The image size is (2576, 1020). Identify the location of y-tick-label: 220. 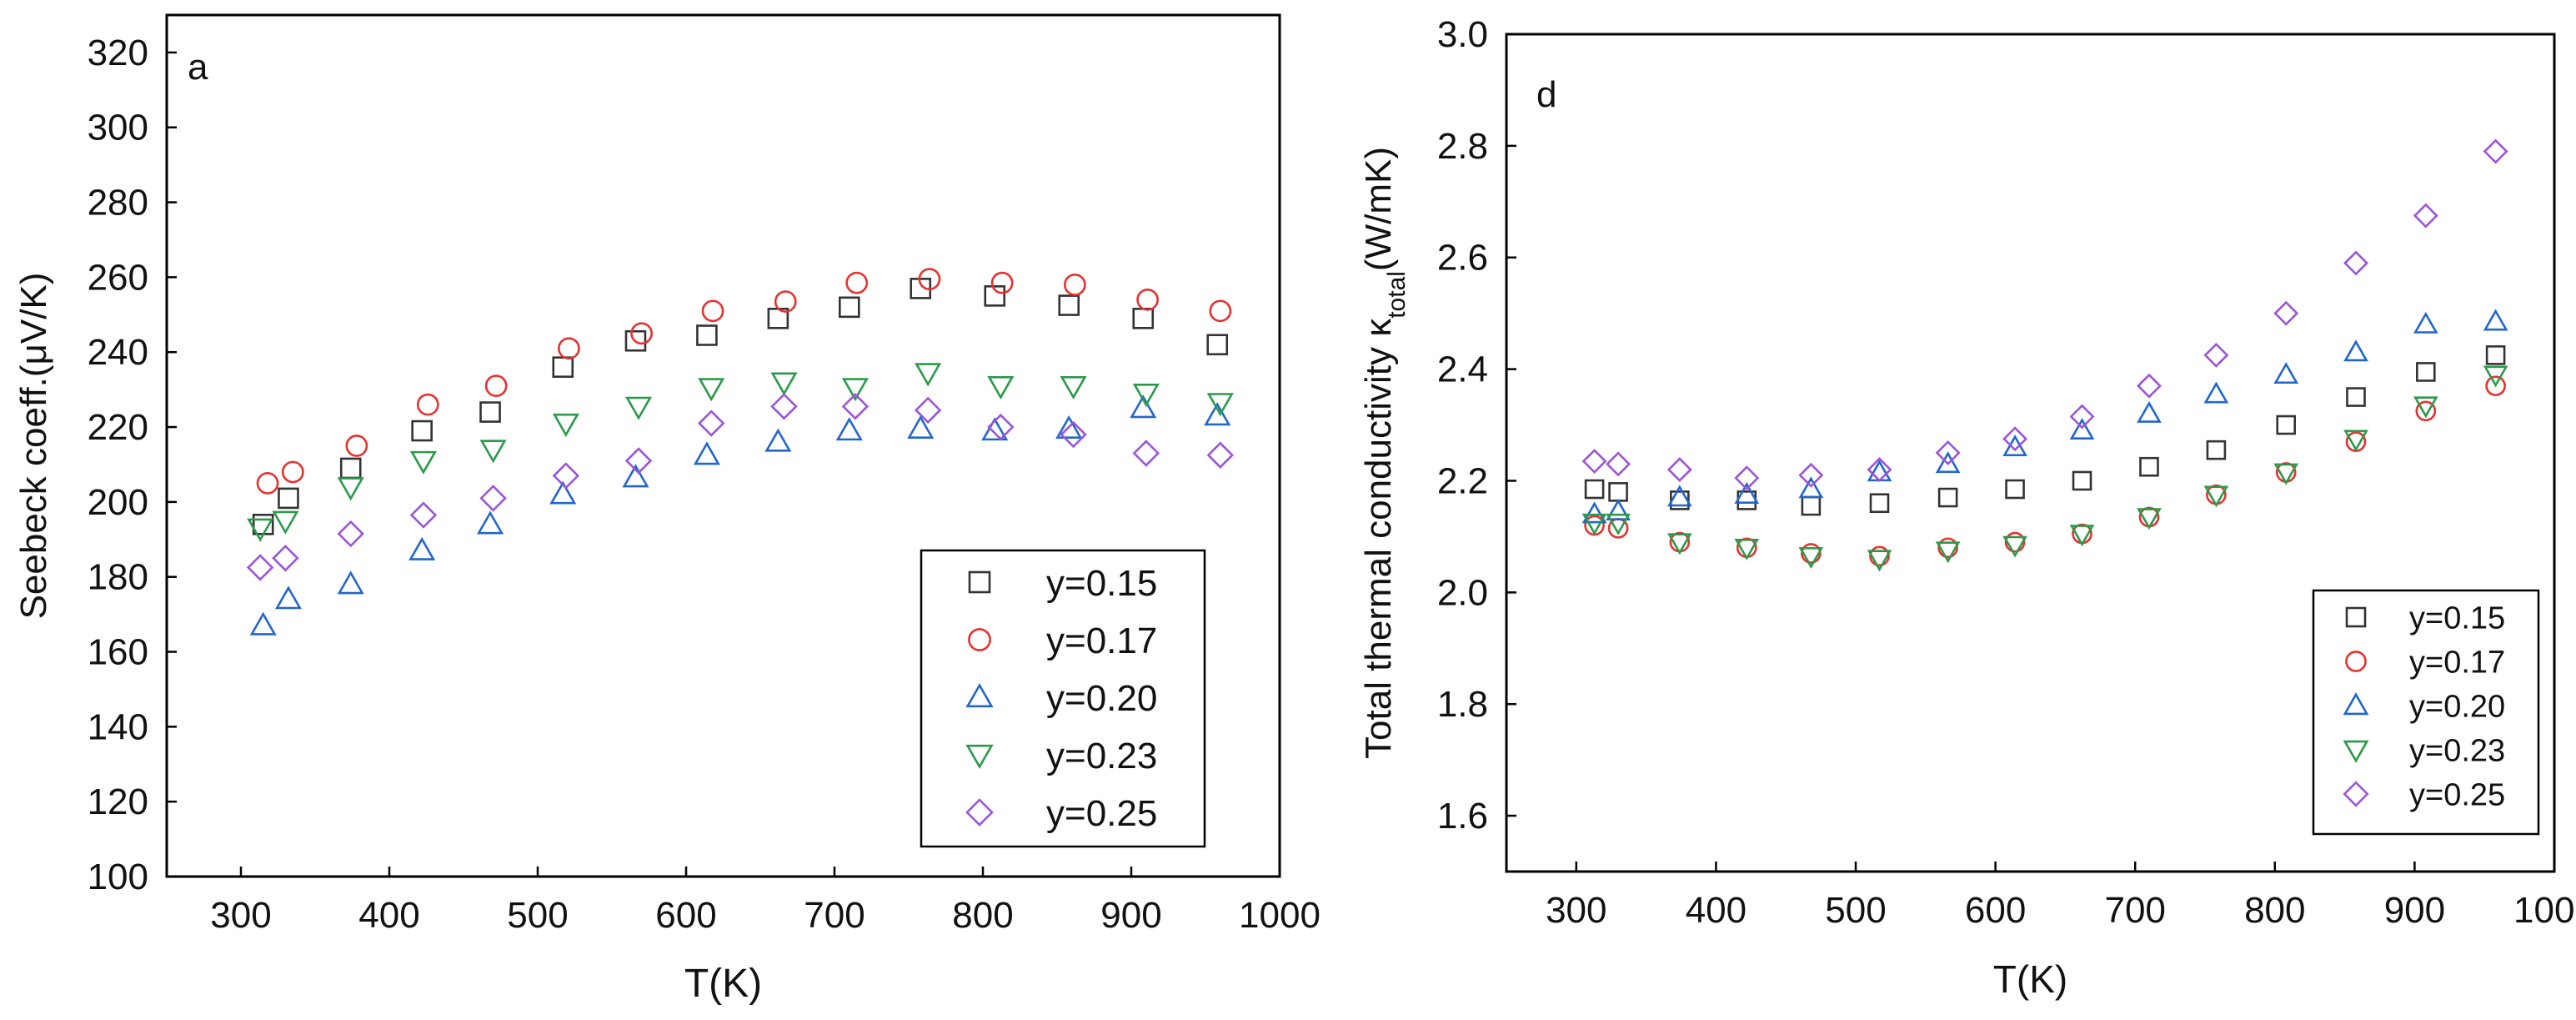
(118, 427).